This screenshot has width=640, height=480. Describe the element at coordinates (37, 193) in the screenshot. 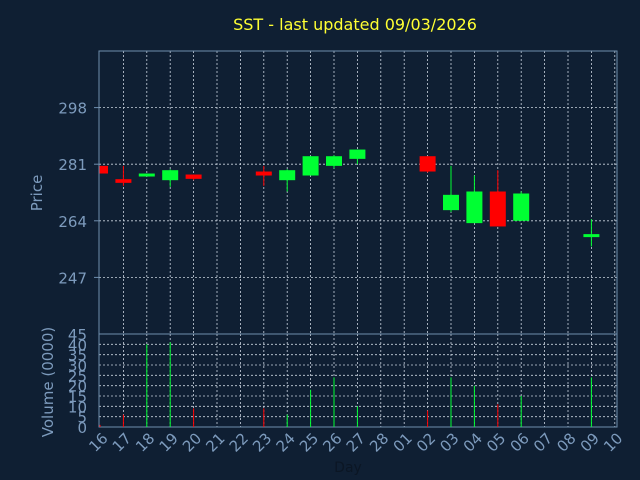

I see `price-axis-label: Price` at that location.